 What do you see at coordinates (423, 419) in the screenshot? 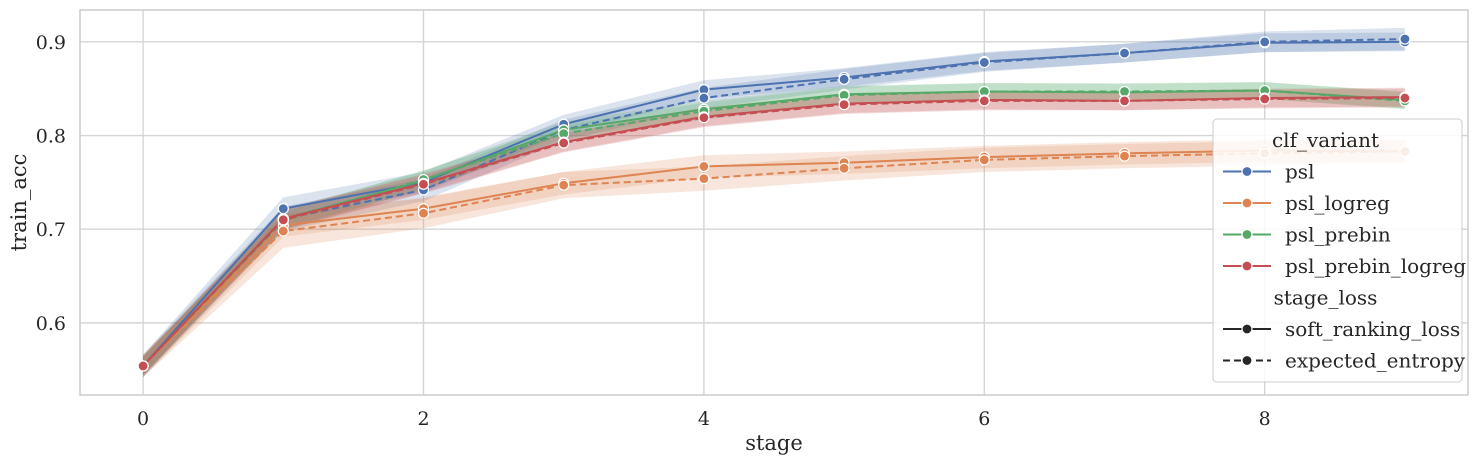
I see `x-tick-label: 2` at bounding box center [423, 419].